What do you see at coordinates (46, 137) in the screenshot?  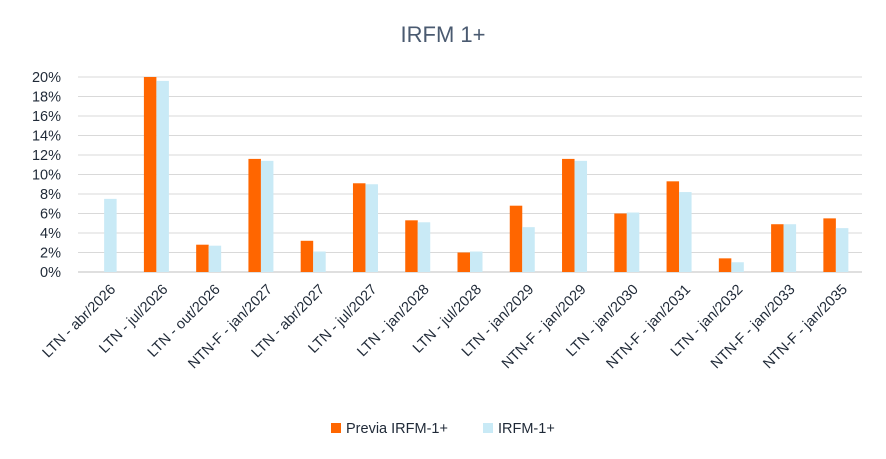 I see `y-tick-label: 14%` at bounding box center [46, 137].